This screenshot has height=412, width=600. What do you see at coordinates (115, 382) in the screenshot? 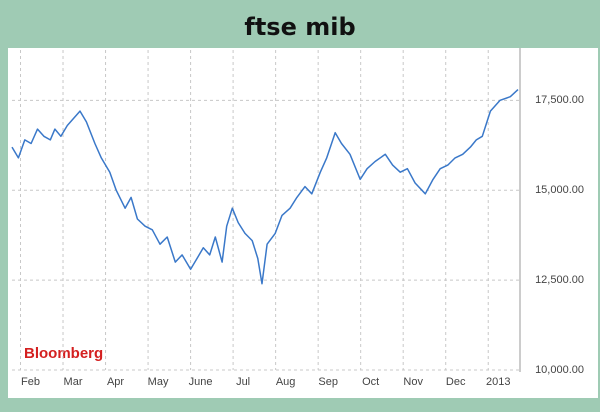
I see `x-tick-label: Apr` at bounding box center [115, 382].